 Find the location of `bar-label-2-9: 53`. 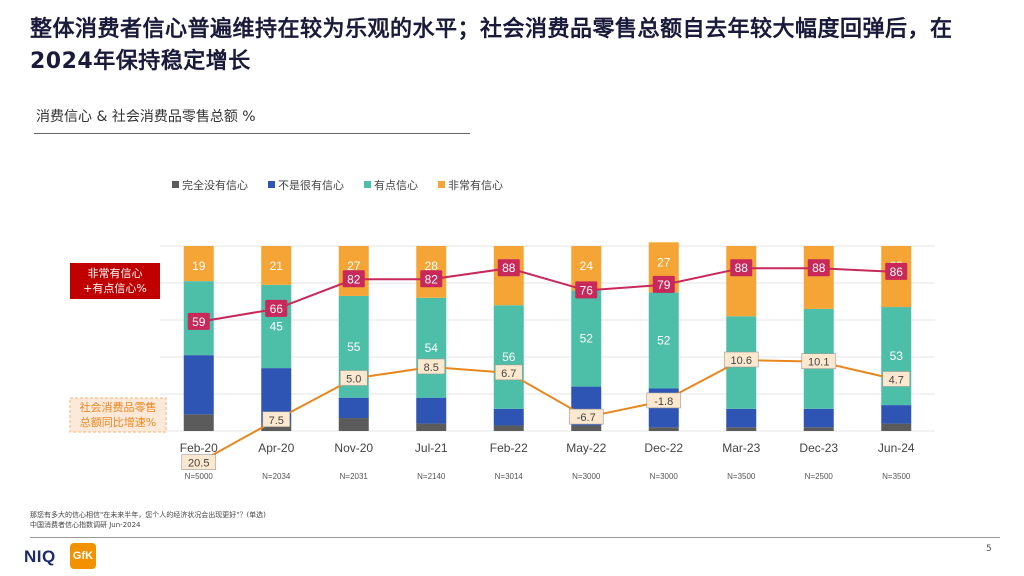

bar-label-2-9: 53 is located at coordinates (897, 356).